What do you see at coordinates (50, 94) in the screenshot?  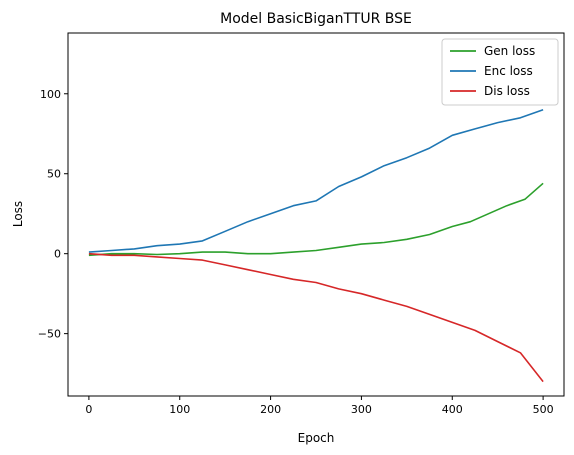 I see `y-tick-label: 100` at bounding box center [50, 94].